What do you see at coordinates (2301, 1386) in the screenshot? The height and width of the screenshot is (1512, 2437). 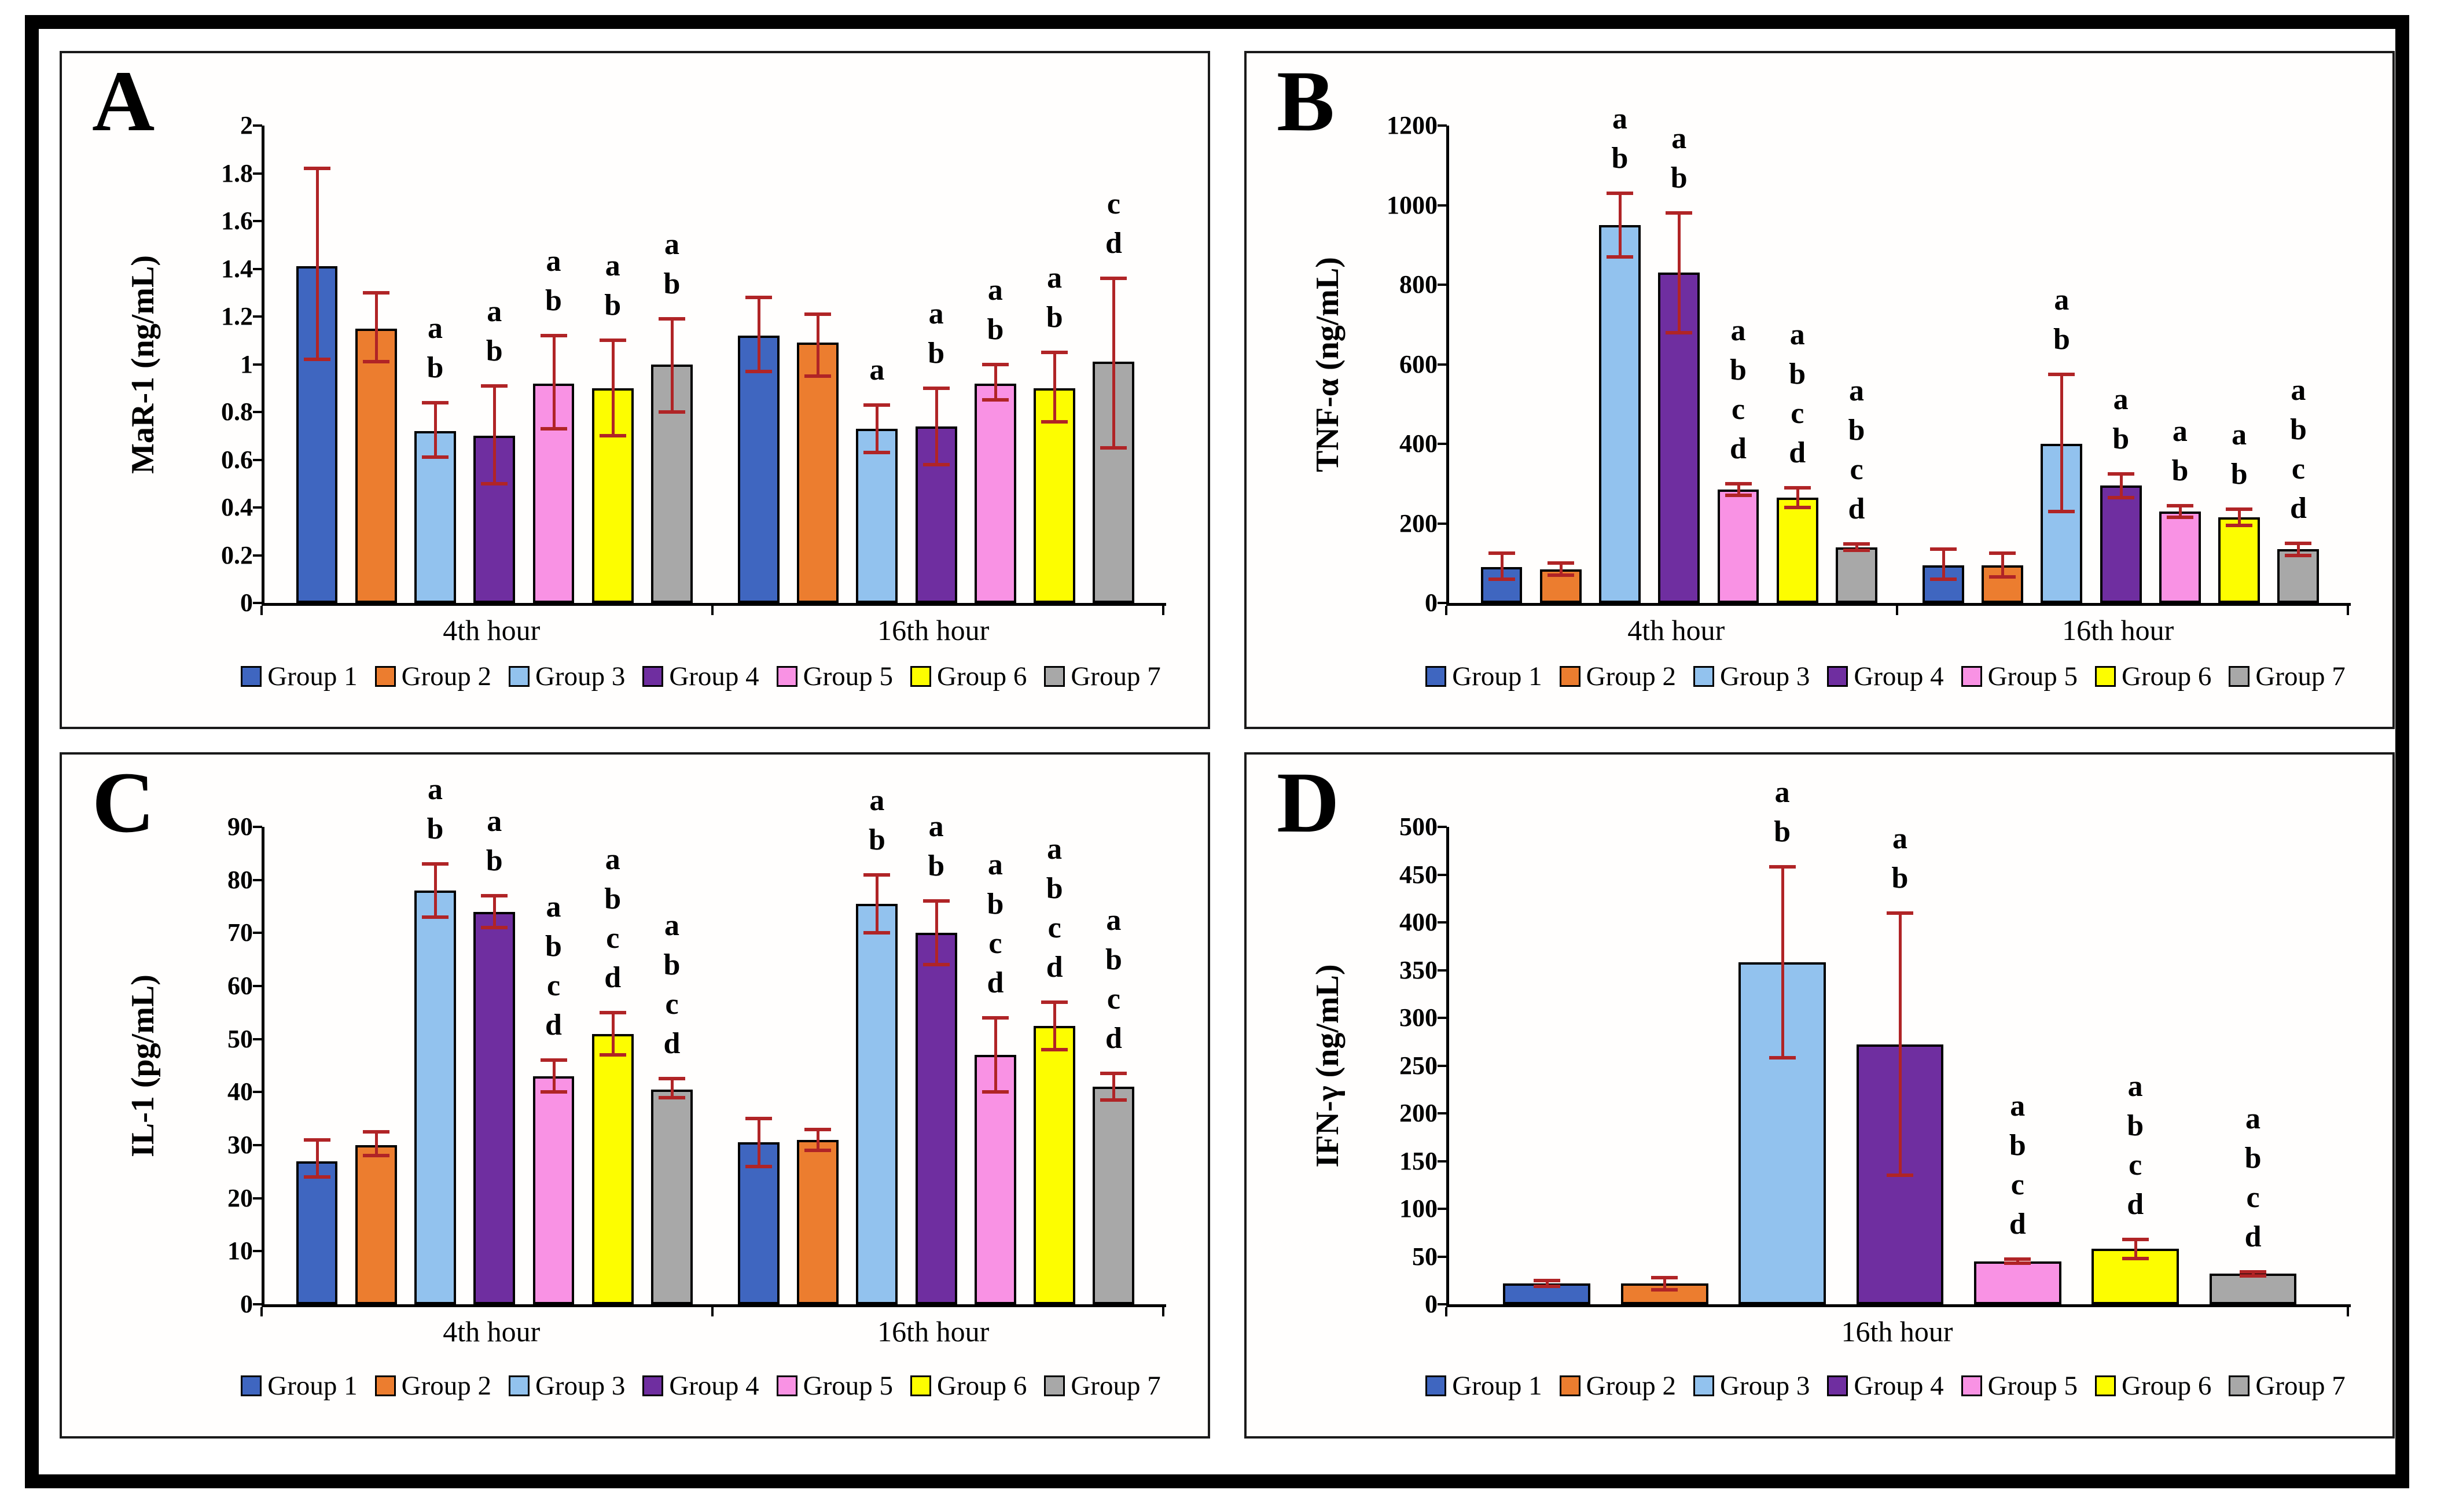 I see `legend-label: Group 7` at bounding box center [2301, 1386].